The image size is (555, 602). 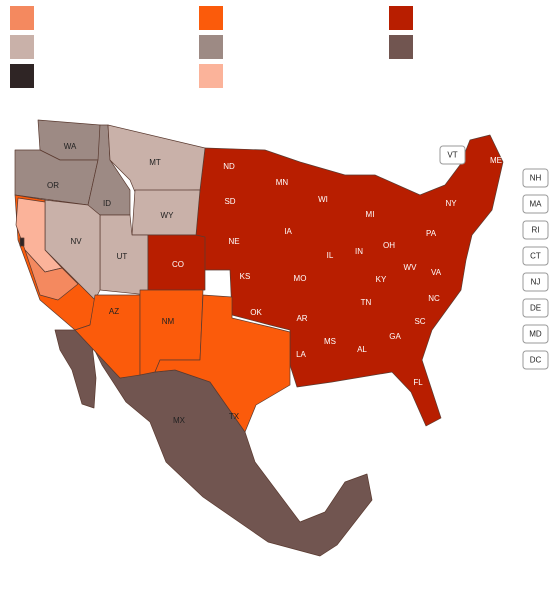 I want to click on small-state-box: VT, so click(x=452, y=155).